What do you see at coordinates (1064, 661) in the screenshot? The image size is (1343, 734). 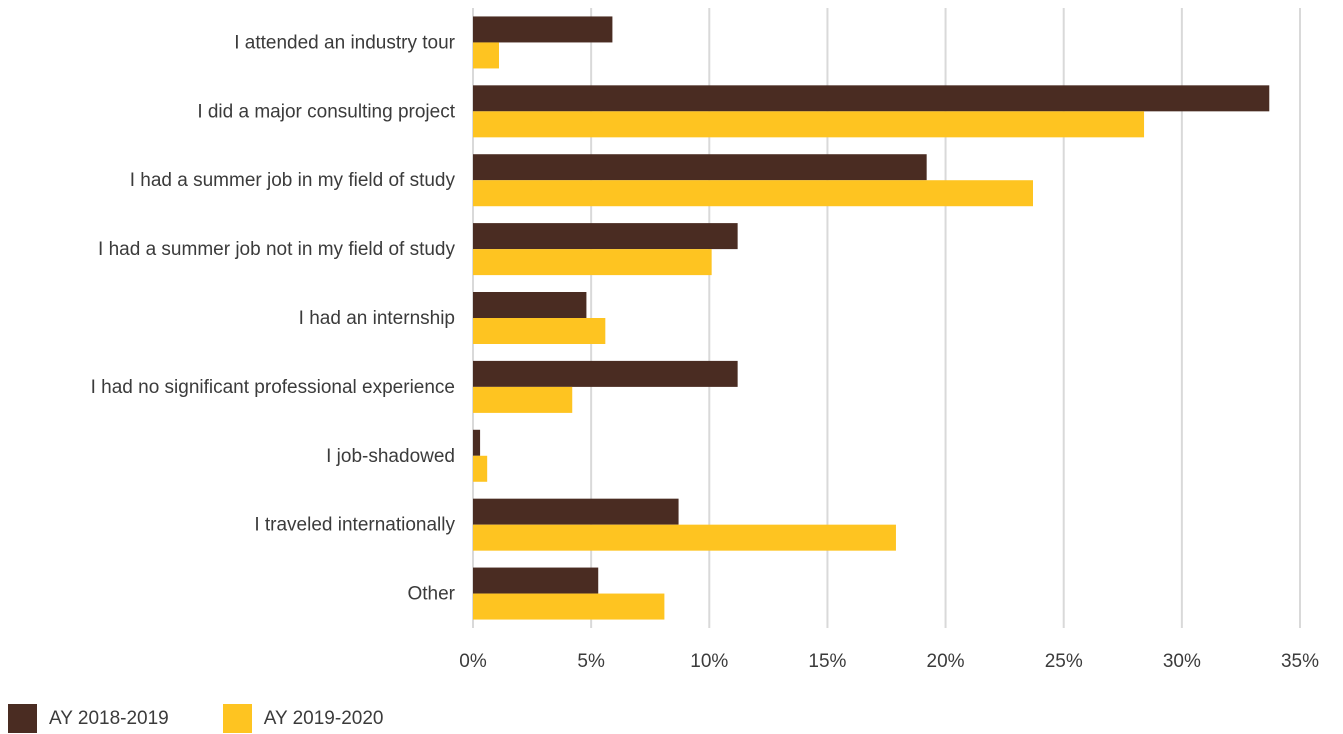 I see `x-tick-label: 25%` at bounding box center [1064, 661].